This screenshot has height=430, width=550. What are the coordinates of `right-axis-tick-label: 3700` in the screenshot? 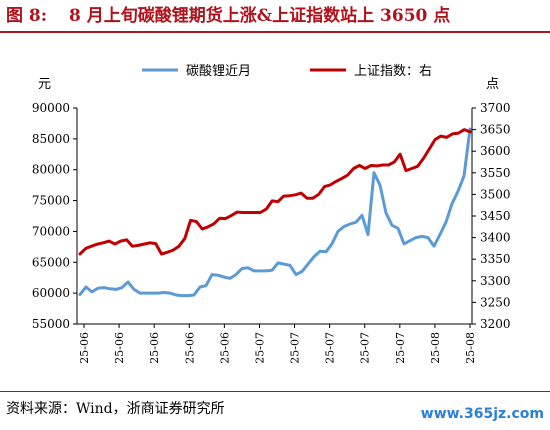 It's located at (495, 108).